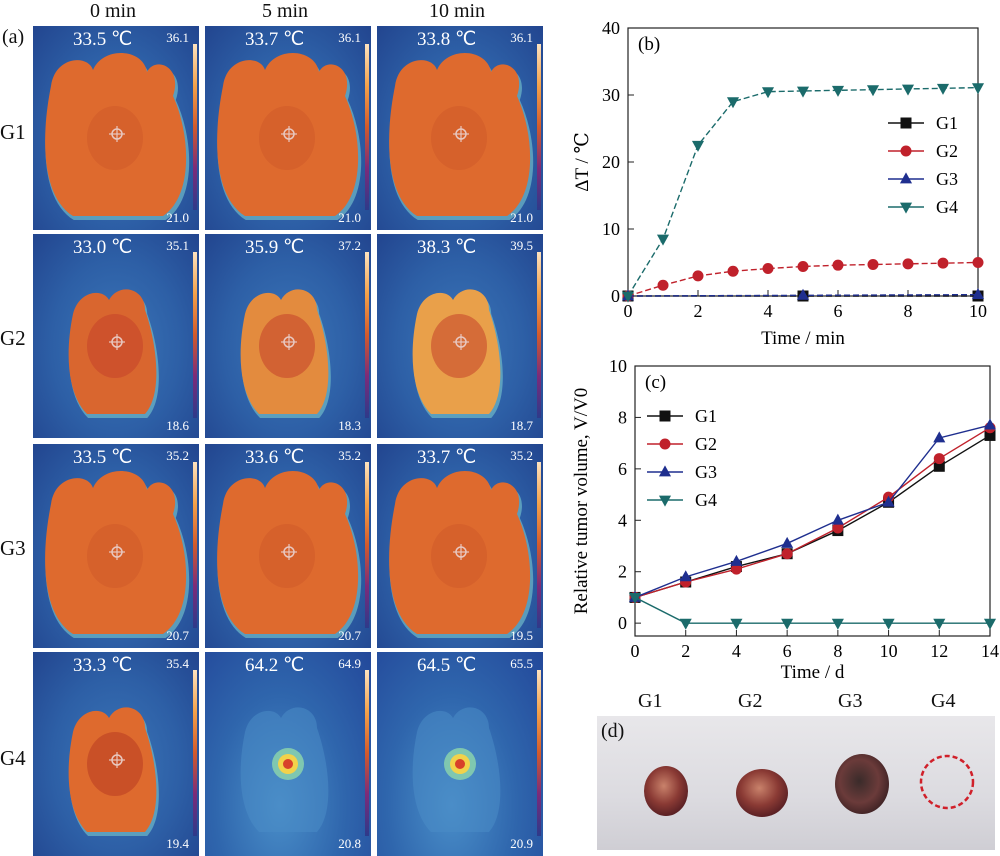  Describe the element at coordinates (943, 701) in the screenshot. I see `group-label-g4: G4` at that location.